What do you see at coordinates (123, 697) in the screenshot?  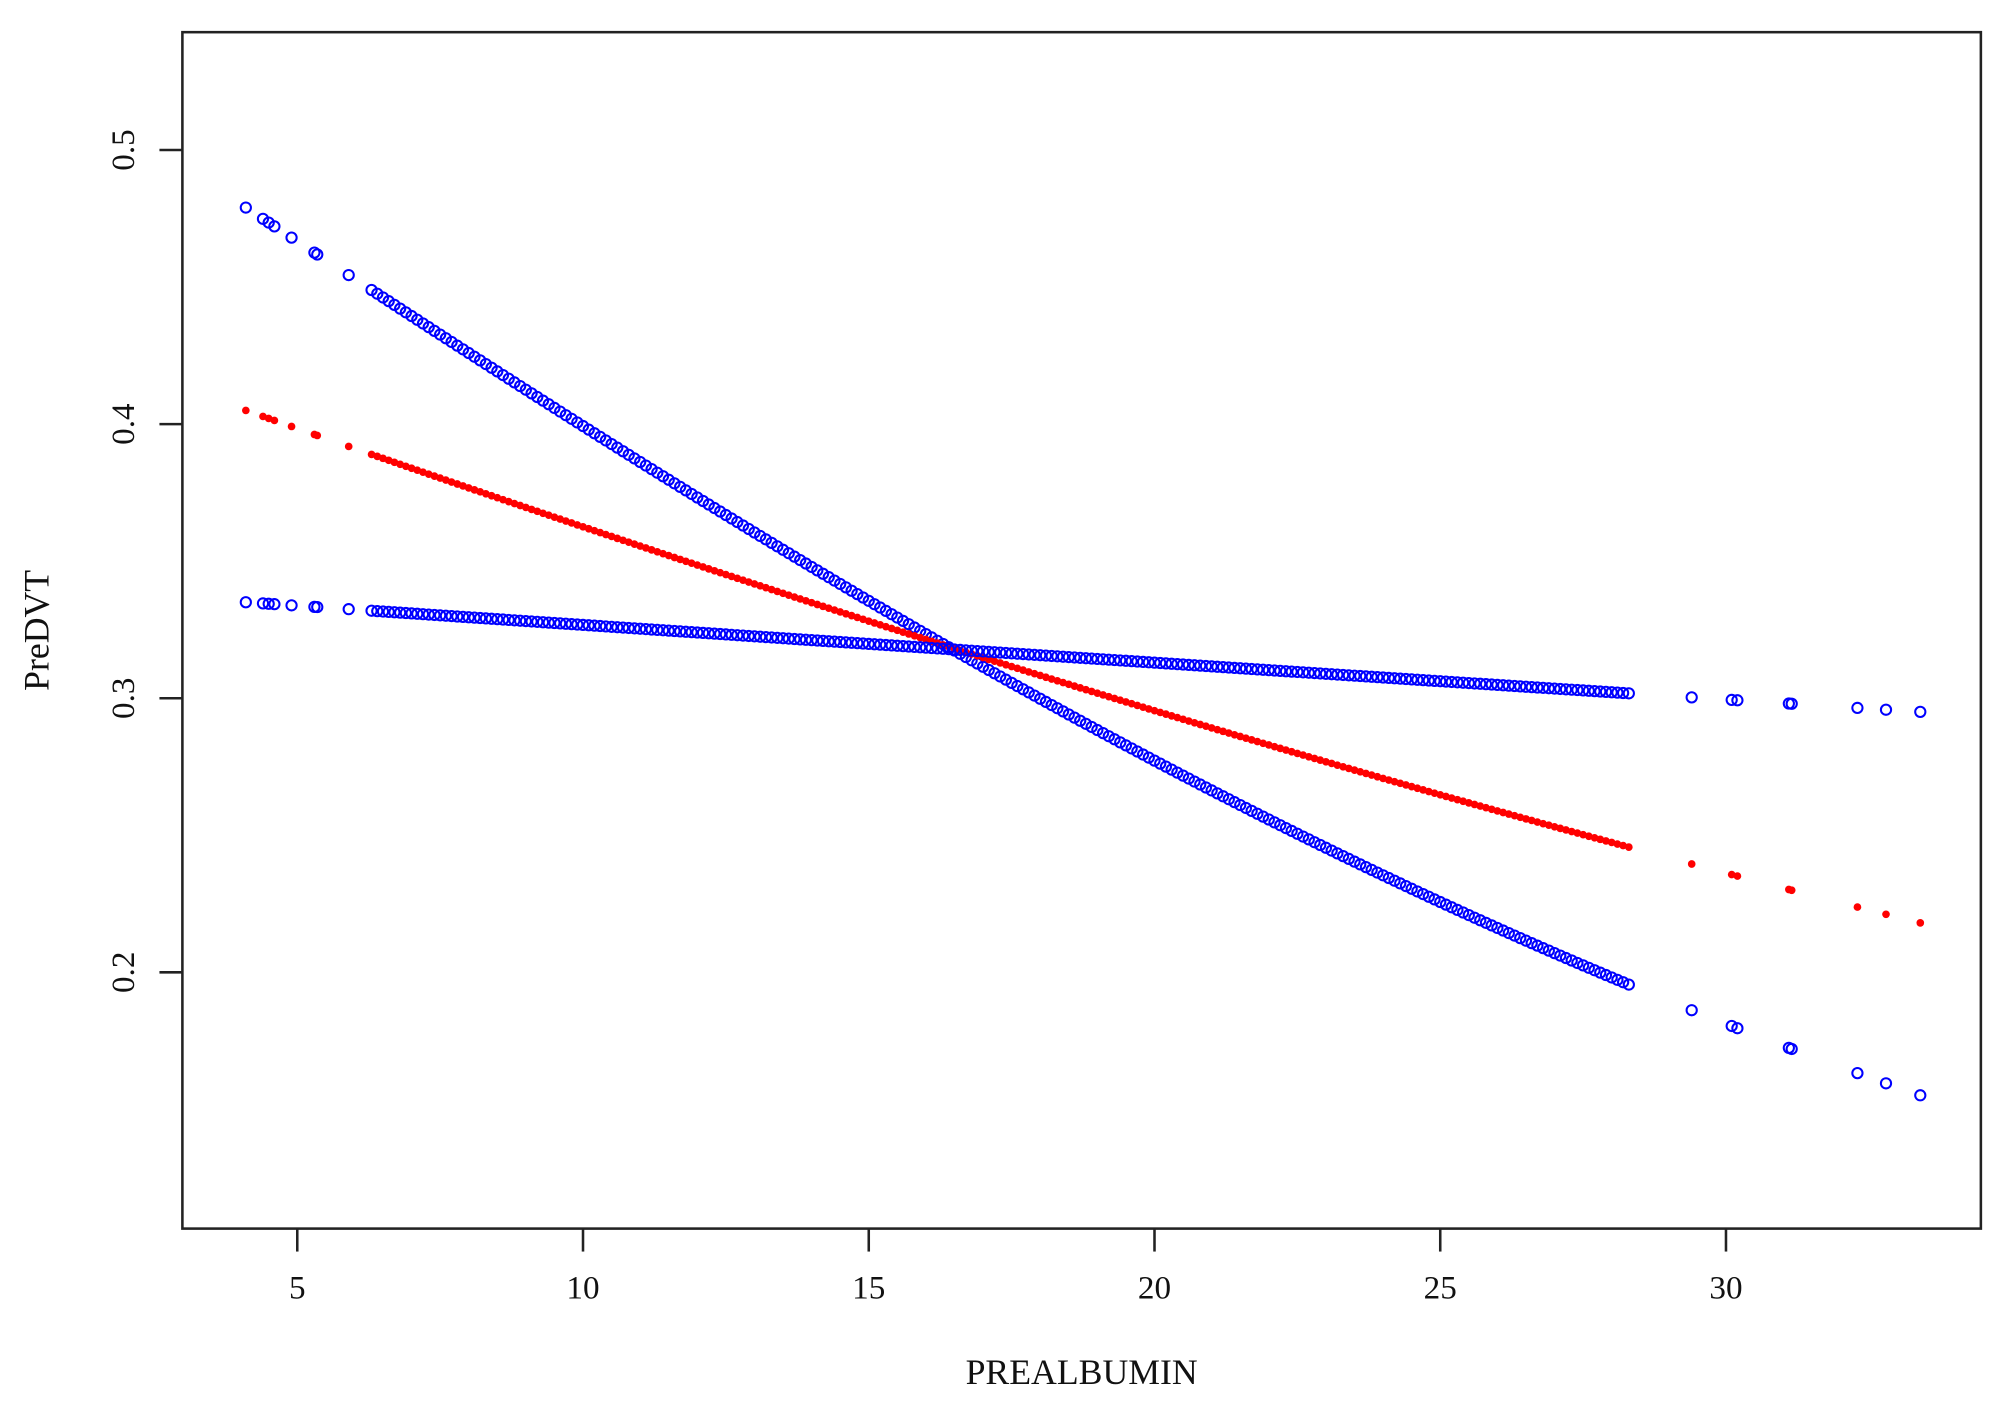 I see `y-tick-label: 0.3` at bounding box center [123, 697].